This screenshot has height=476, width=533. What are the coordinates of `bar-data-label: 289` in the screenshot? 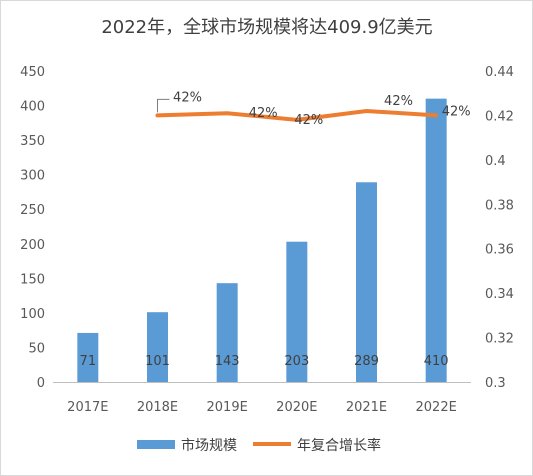 It's located at (366, 361).